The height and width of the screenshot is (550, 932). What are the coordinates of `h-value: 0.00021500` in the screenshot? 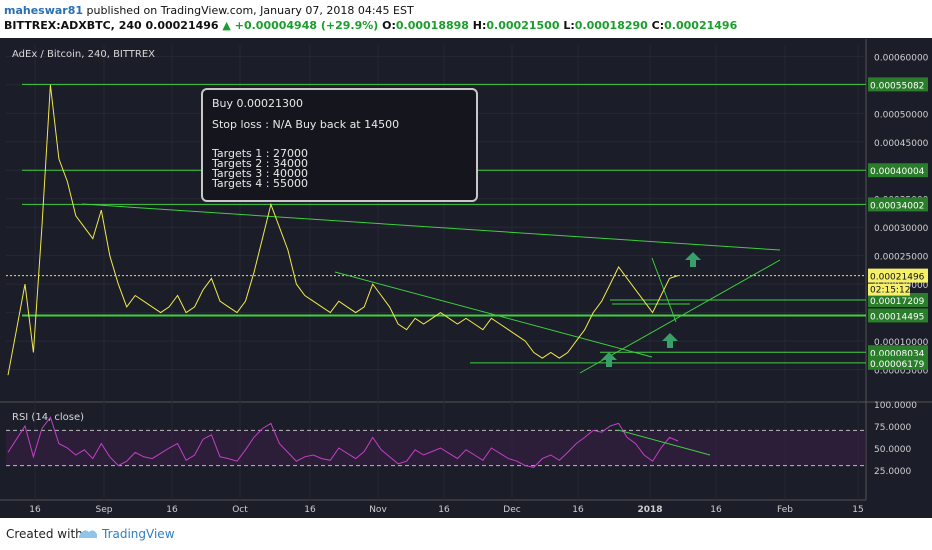 It's located at (523, 25).